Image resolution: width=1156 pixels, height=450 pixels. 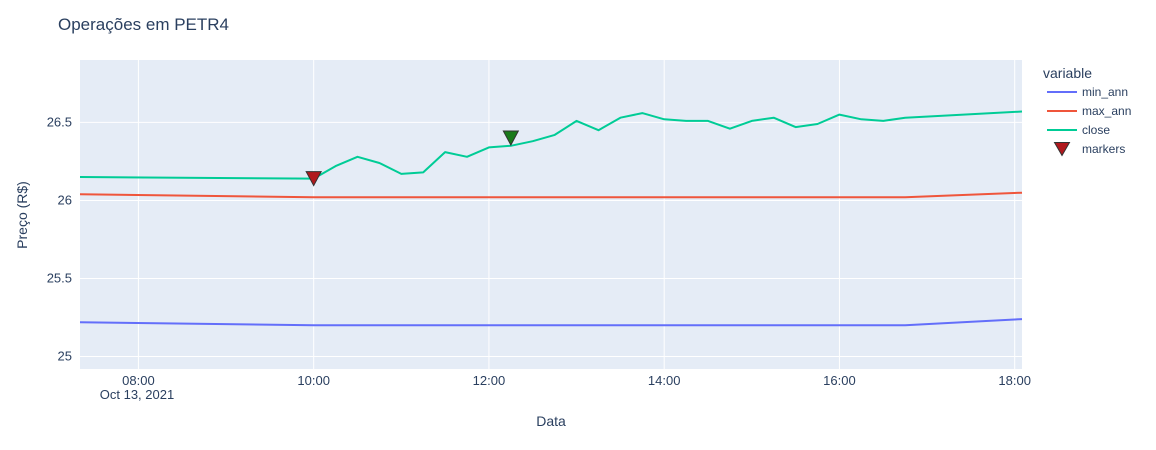 What do you see at coordinates (576, 380) in the screenshot?
I see `x-axis-ticks: 08:00 10:00 12:00 14:00 16:00 18:00` at bounding box center [576, 380].